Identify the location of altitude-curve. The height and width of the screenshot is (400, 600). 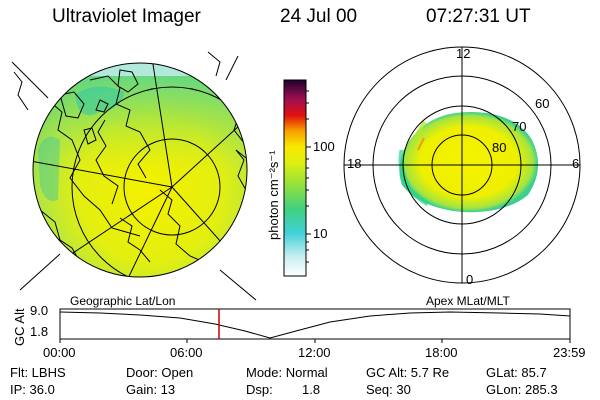
(315, 325).